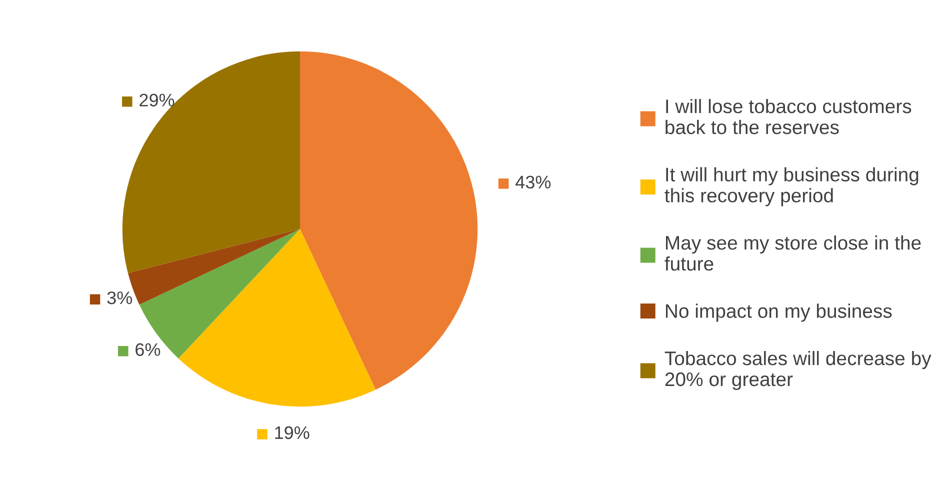 This screenshot has height=489, width=952. Describe the element at coordinates (789, 116) in the screenshot. I see `legend-label: I will lose tobacco customers back to the reserves` at that location.